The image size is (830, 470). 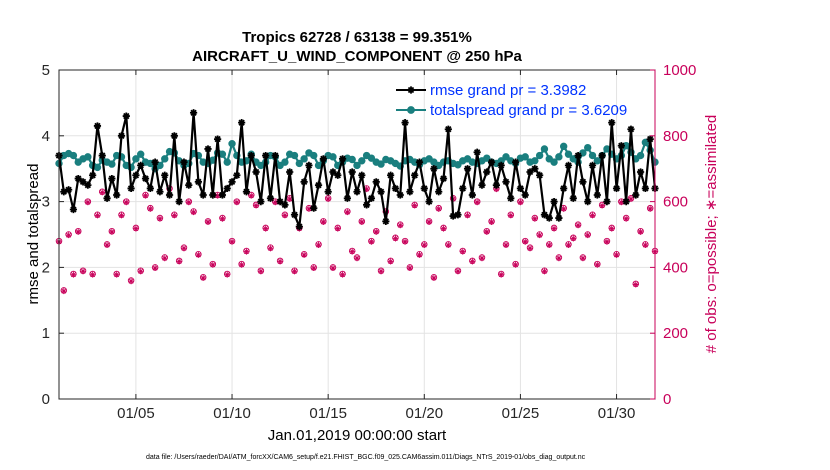 What do you see at coordinates (46, 202) in the screenshot?
I see `y-tick-label: 3` at bounding box center [46, 202].